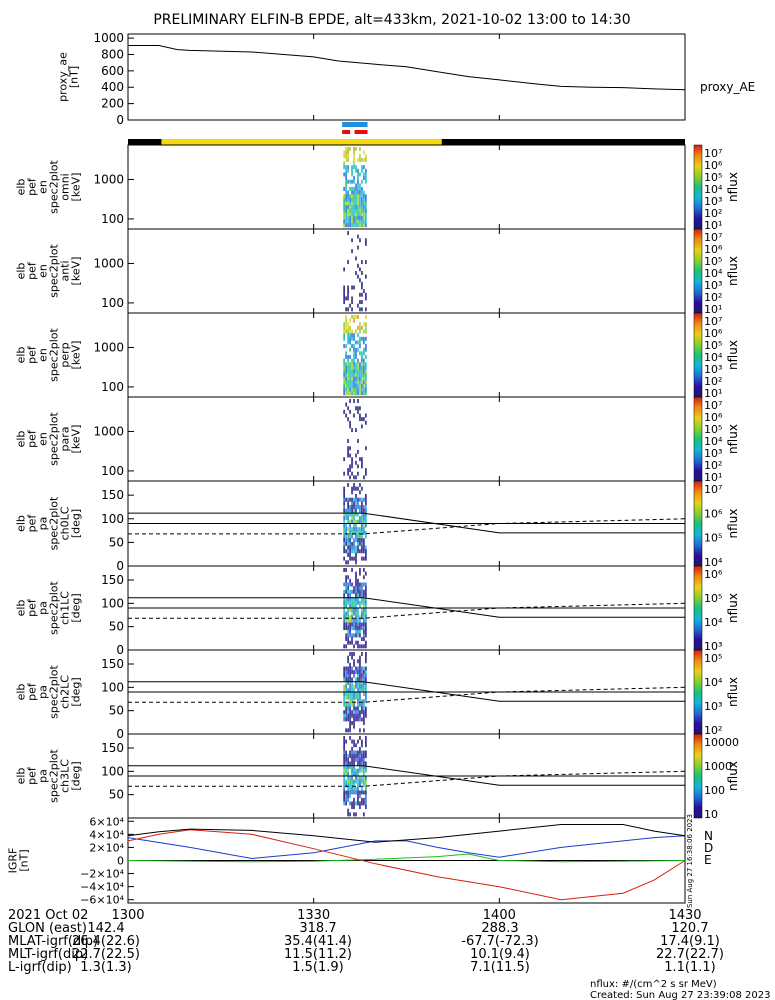 This screenshot has width=775, height=1000. What do you see at coordinates (713, 574) in the screenshot?
I see `panel-ch1LC-colorbar-tick: 10⁶` at bounding box center [713, 574].